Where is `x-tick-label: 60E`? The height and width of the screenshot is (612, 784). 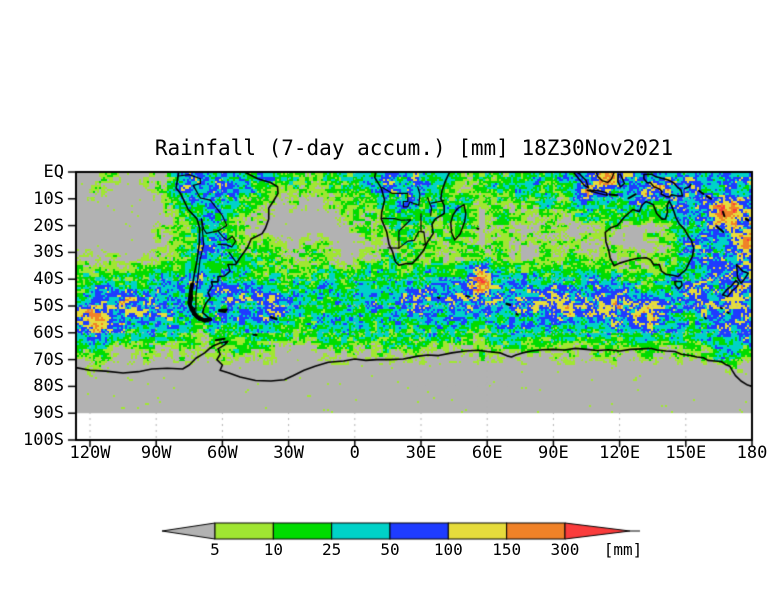 x-tick-label: 60E is located at coordinates (487, 453).